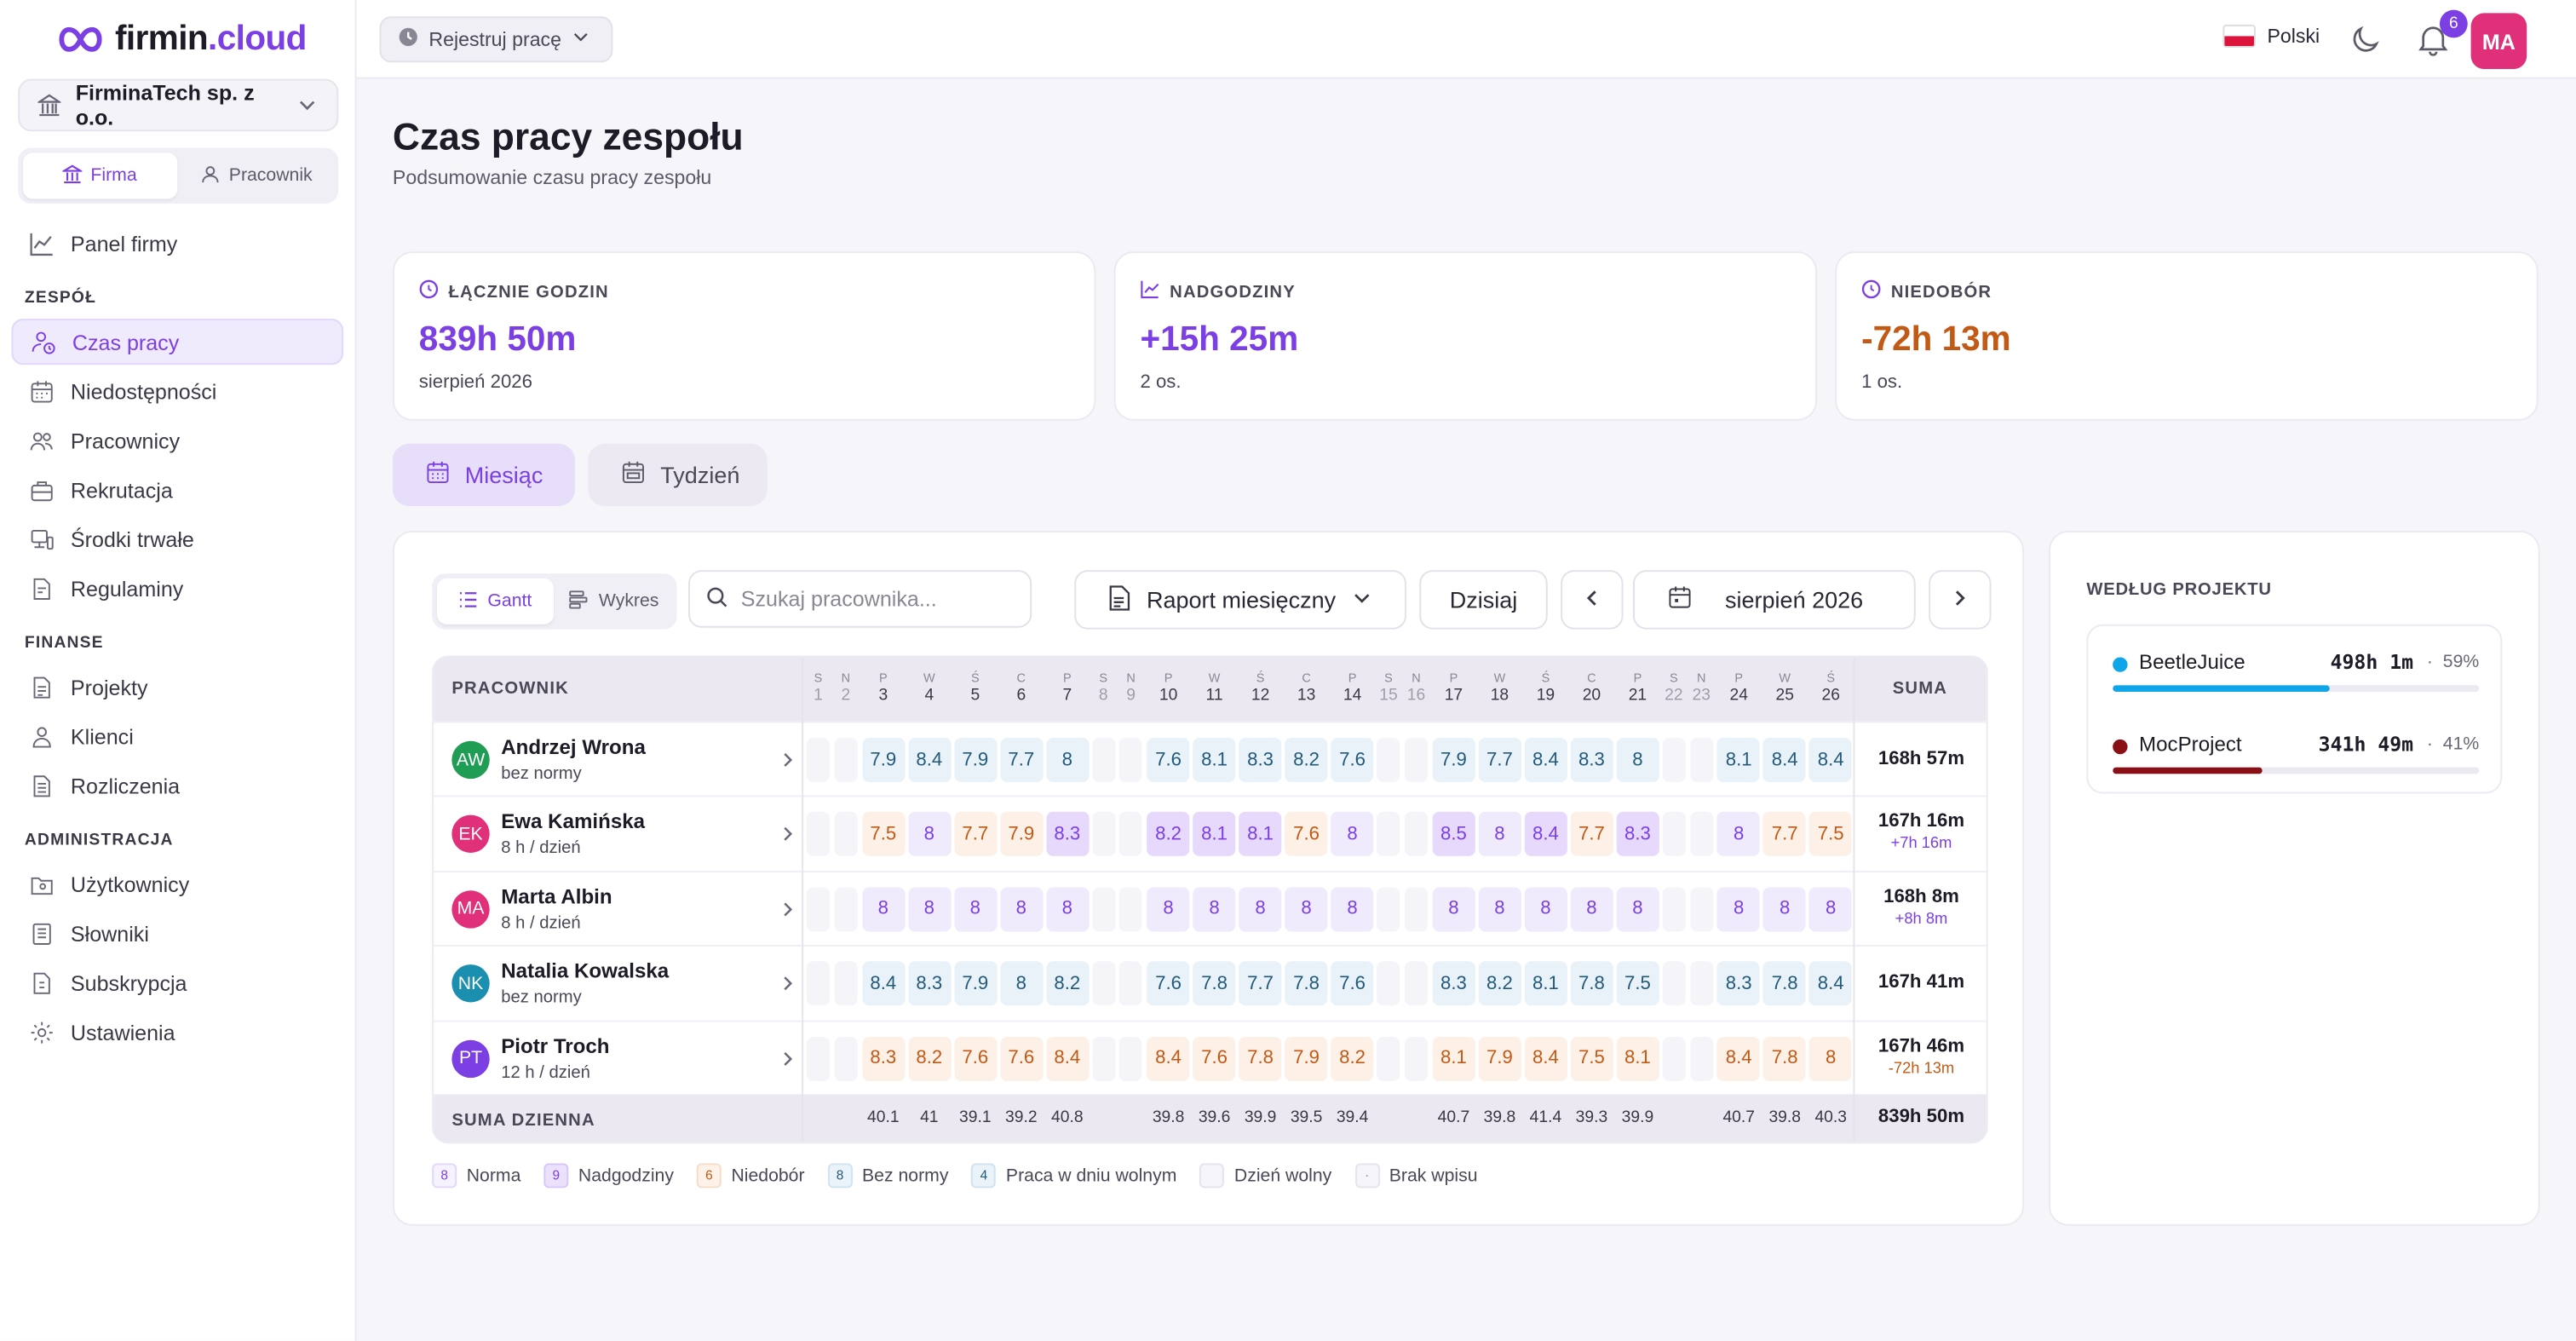 The height and width of the screenshot is (1341, 2576). What do you see at coordinates (178, 736) in the screenshot?
I see `sidebar-item-klienci: Klienci` at bounding box center [178, 736].